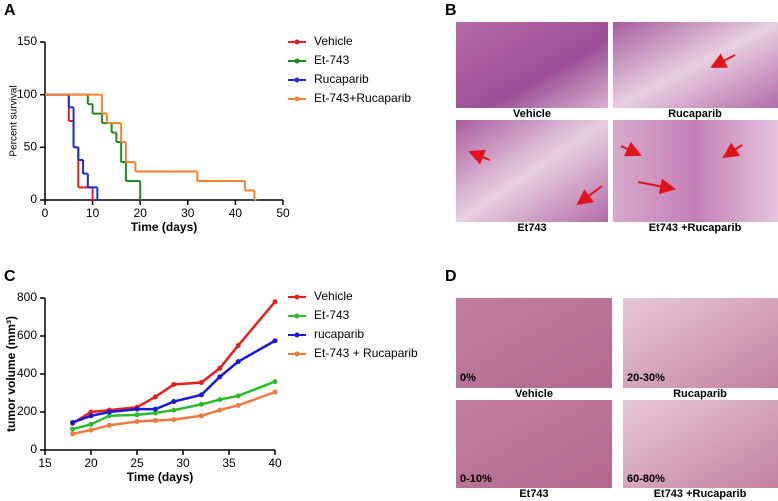 The height and width of the screenshot is (501, 778). I want to click on y-axis-title: Percent survival, so click(14, 120).